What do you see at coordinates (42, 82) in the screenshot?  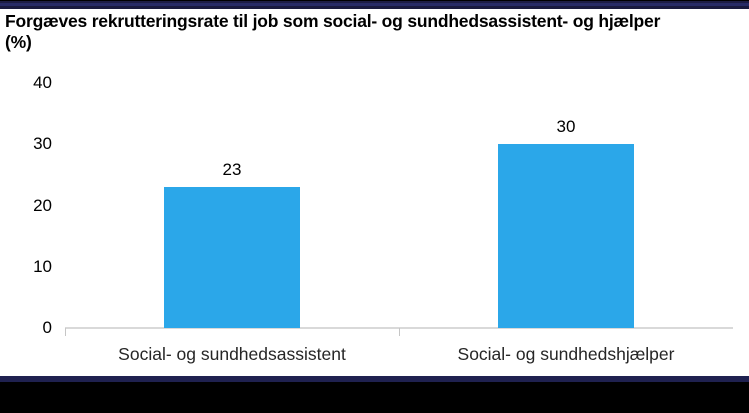 I see `y-tick-label: 40` at bounding box center [42, 82].